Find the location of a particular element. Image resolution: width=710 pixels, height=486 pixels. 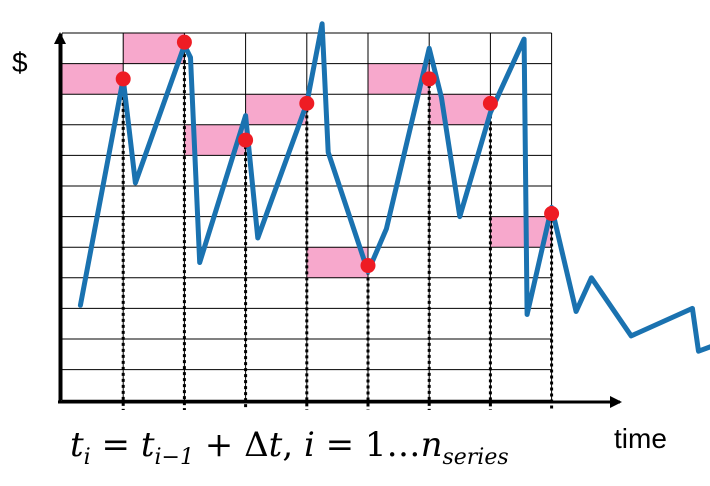

formula-sub-series: series is located at coordinates (475, 457).